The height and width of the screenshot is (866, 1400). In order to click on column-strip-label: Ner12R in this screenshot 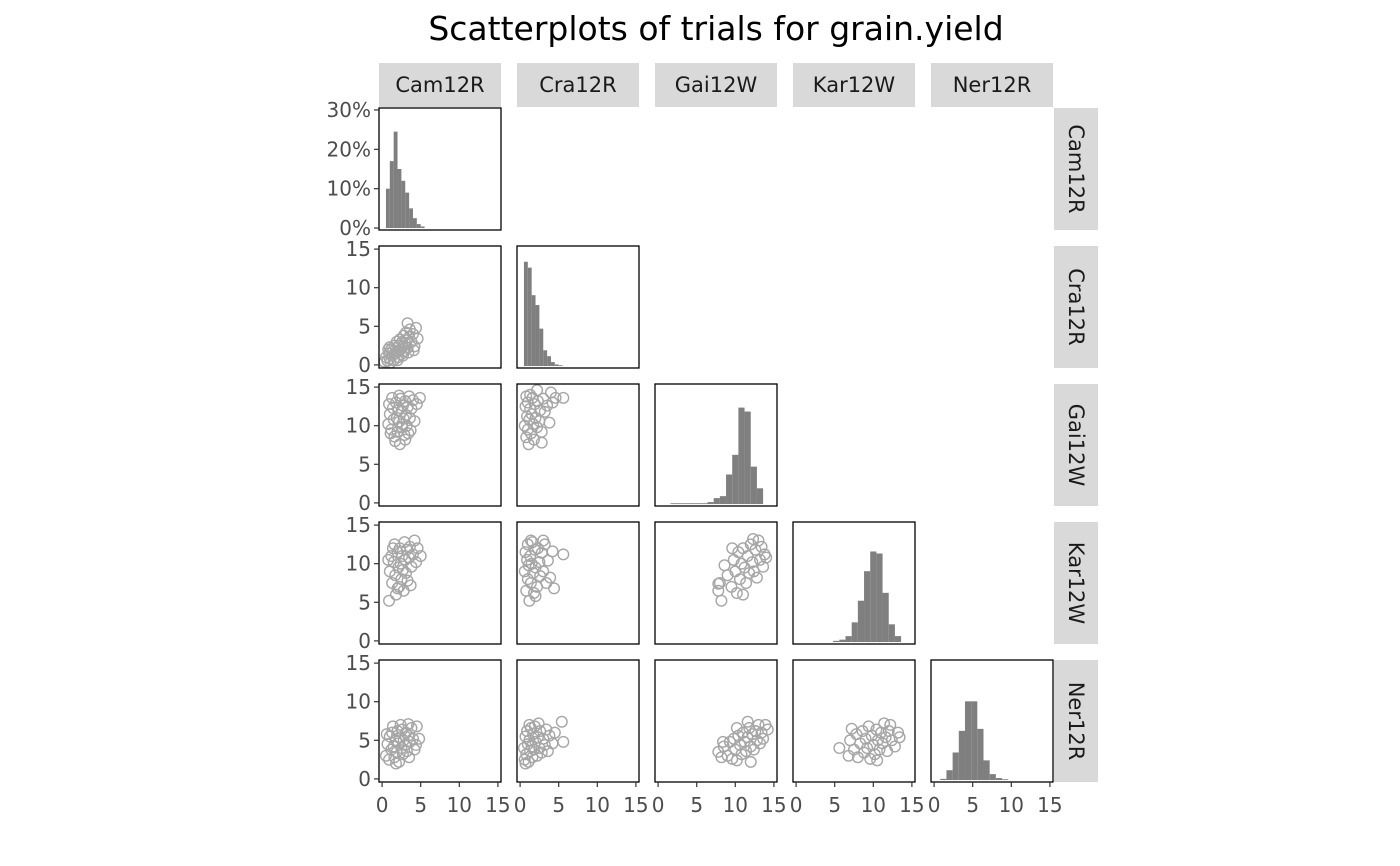, I will do `click(992, 85)`.